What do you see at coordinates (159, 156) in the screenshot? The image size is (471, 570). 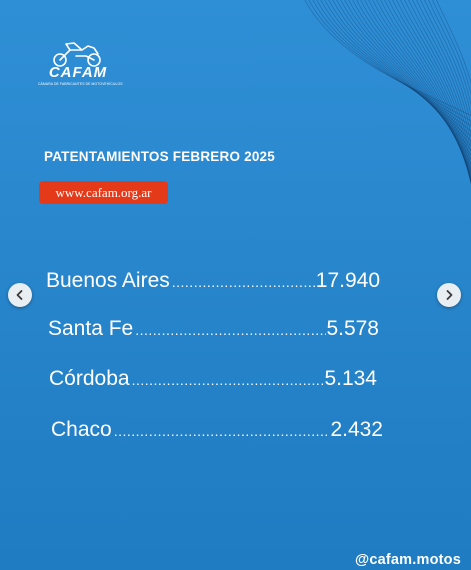 I see `post-heading: PATENTAMIENTOS FEBRERO 2025` at bounding box center [159, 156].